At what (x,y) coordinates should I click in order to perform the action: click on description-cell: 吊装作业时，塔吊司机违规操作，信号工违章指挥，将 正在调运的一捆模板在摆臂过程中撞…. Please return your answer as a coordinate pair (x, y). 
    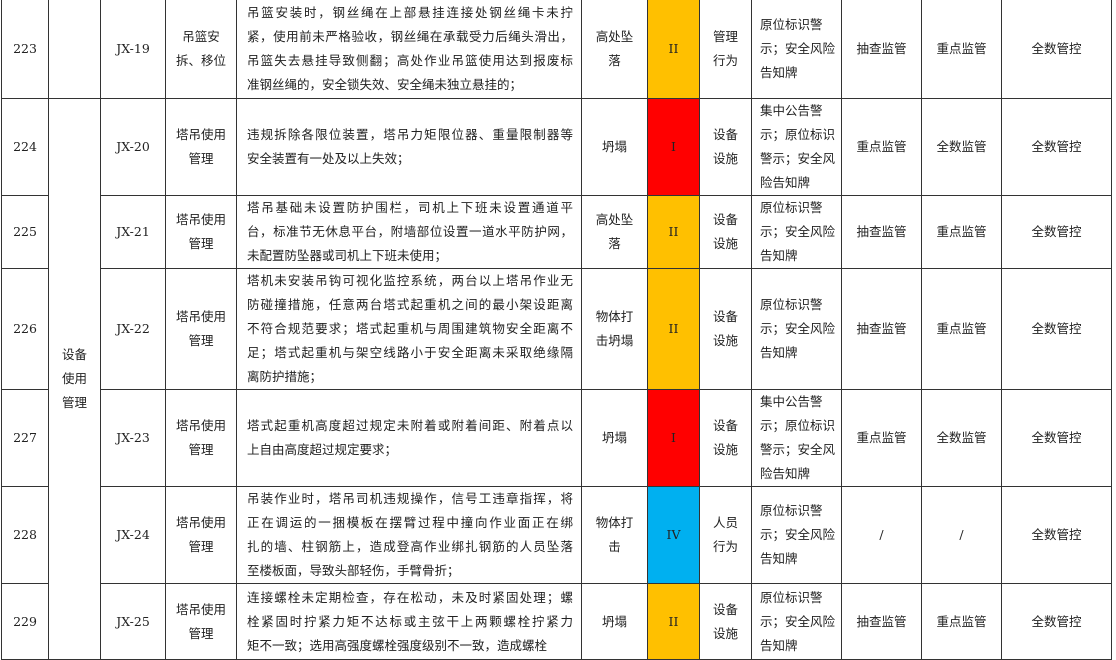
    Looking at the image, I should click on (409, 535).